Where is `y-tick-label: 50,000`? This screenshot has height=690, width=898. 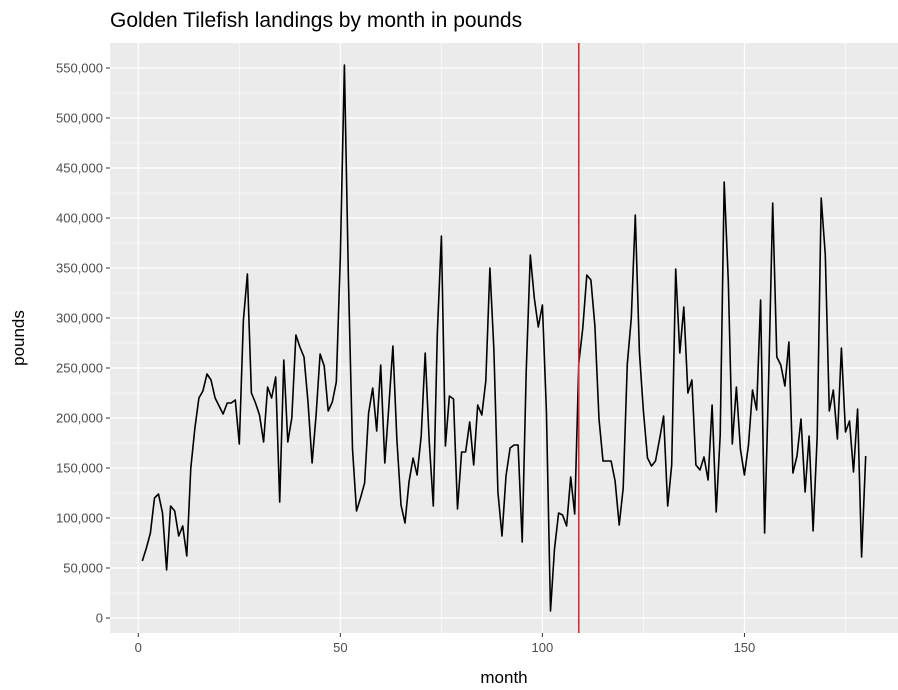
y-tick-label: 50,000 is located at coordinates (83, 568).